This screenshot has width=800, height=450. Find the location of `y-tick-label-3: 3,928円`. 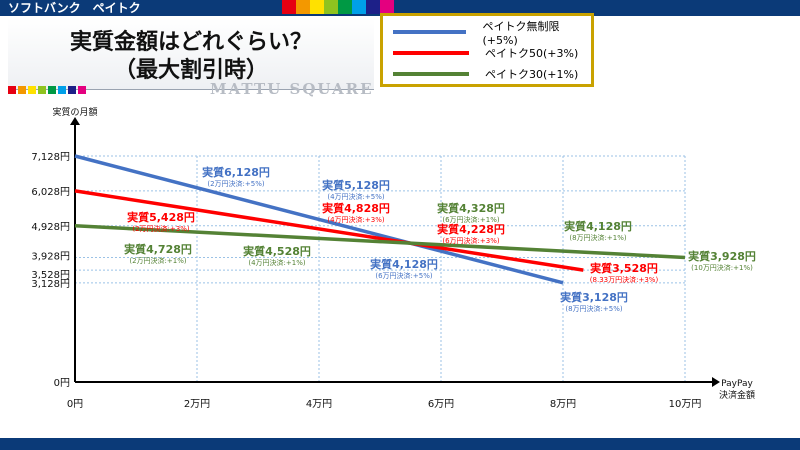

y-tick-label-3: 3,928円 is located at coordinates (50, 256).